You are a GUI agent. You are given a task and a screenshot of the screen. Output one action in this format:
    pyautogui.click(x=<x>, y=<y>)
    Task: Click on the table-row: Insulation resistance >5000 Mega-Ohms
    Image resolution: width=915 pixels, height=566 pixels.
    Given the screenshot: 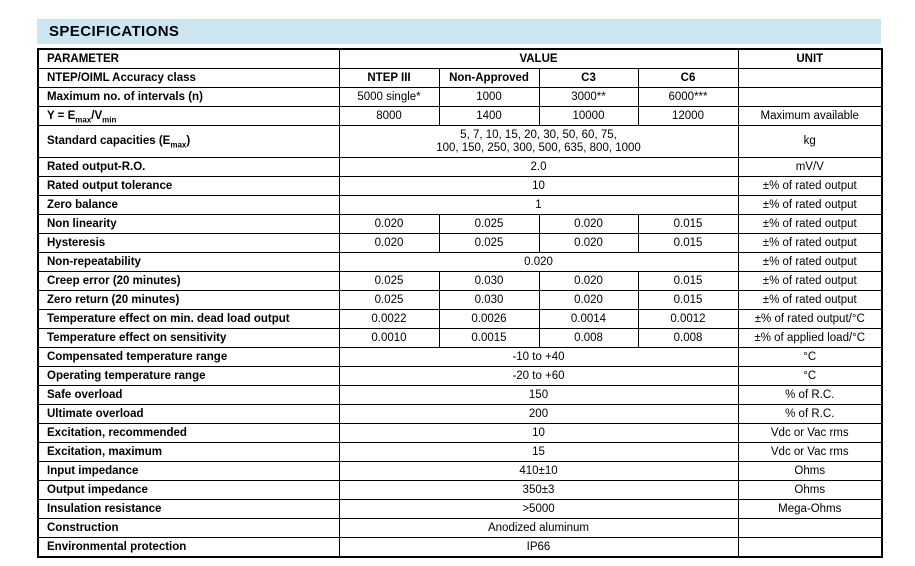 What is the action you would take?
    pyautogui.click(x=460, y=509)
    